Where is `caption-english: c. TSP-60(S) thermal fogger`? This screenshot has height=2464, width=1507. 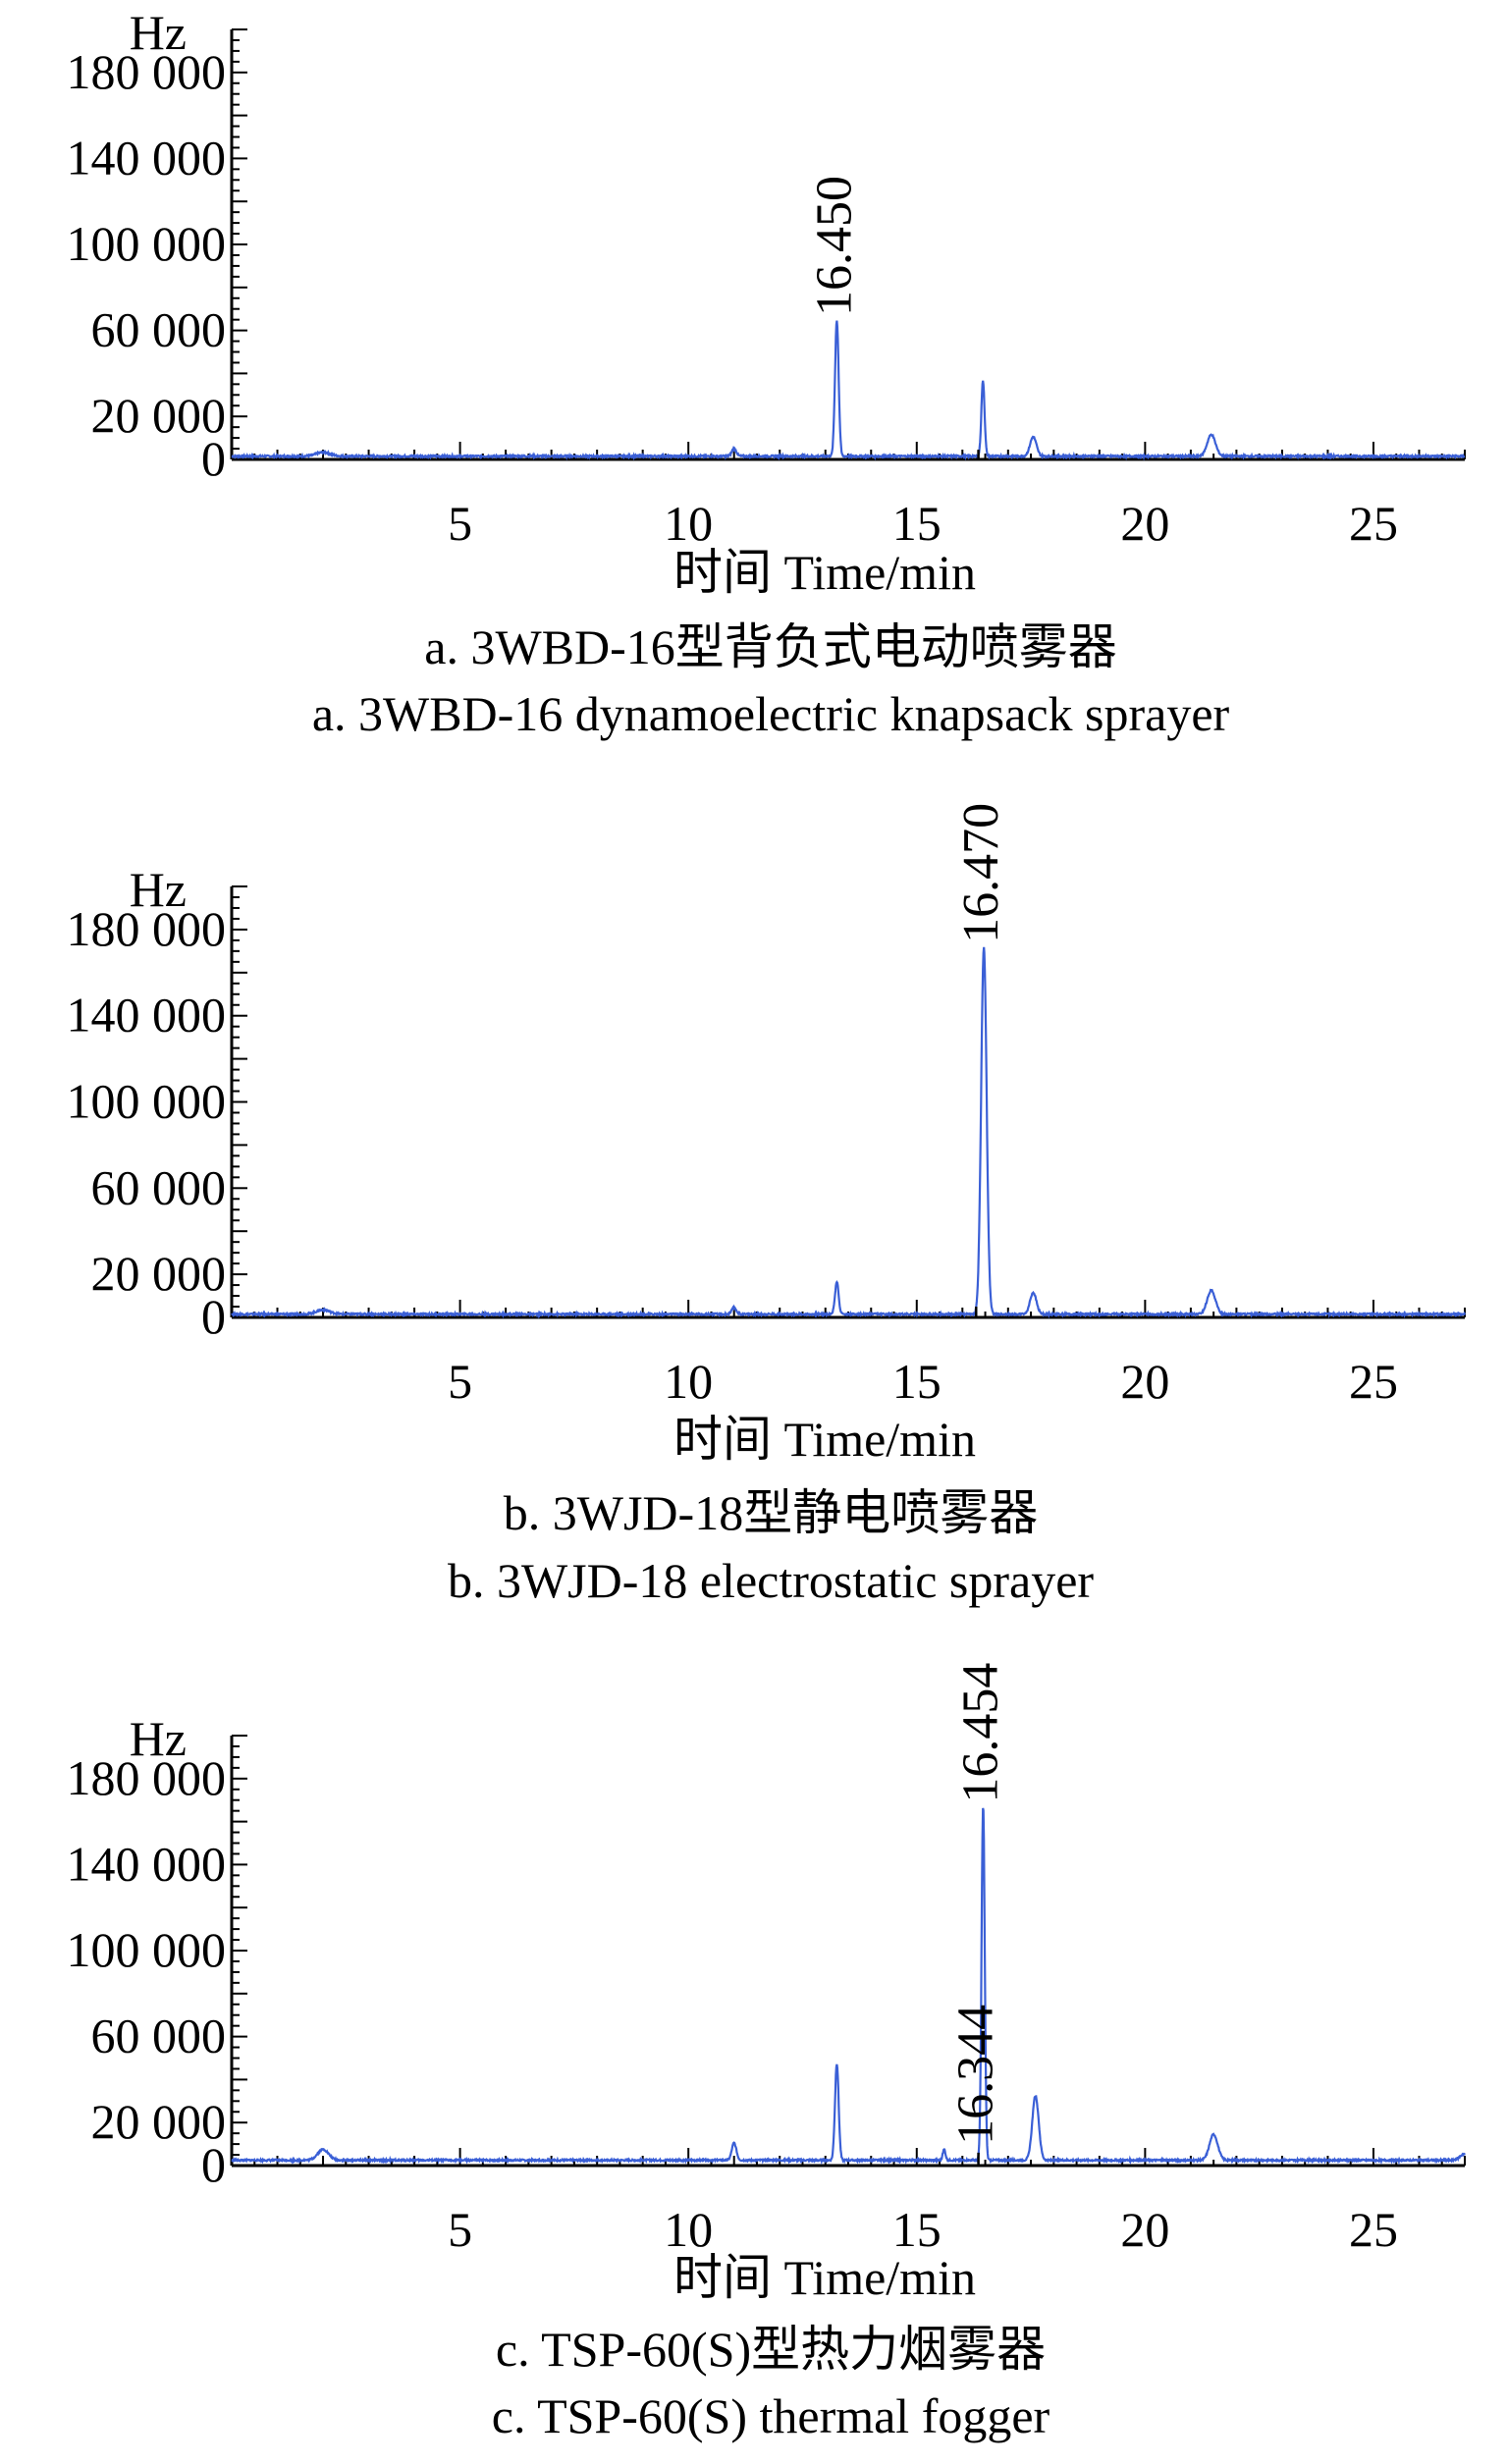
caption-english: c. TSP-60(S) thermal fogger is located at coordinates (771, 2415).